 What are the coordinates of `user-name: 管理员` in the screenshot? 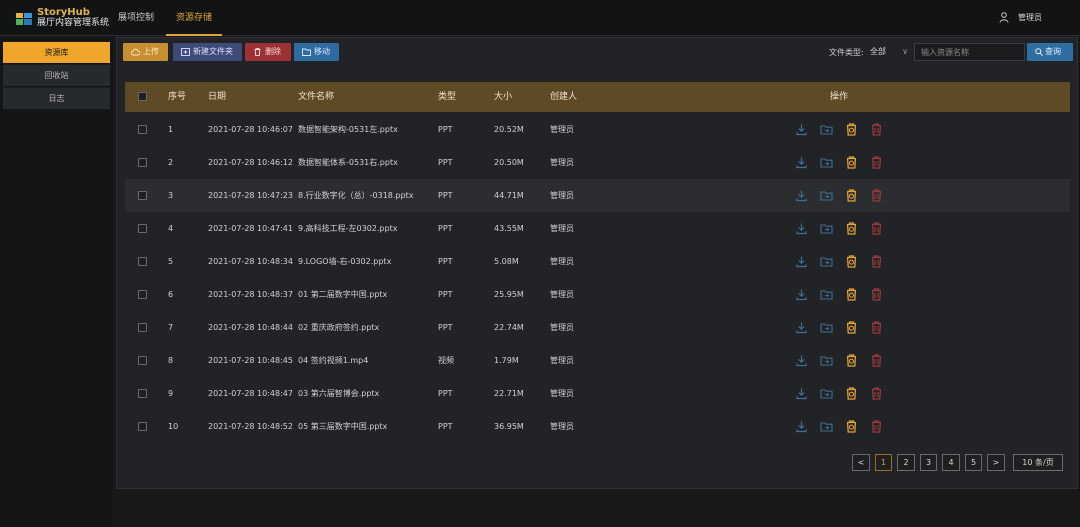 It's located at (1030, 17).